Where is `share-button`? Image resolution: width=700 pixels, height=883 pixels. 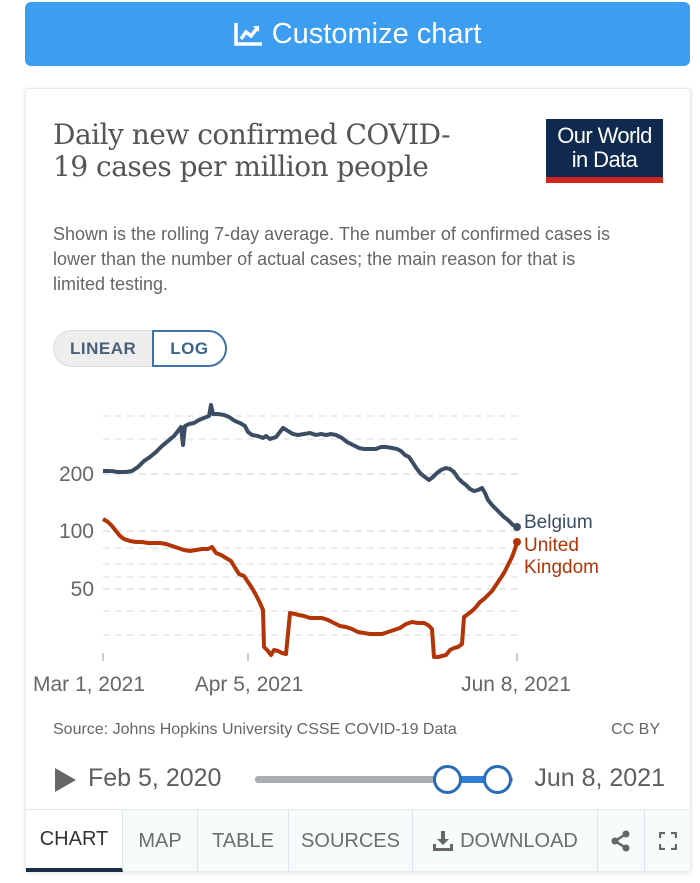
share-button is located at coordinates (621, 841).